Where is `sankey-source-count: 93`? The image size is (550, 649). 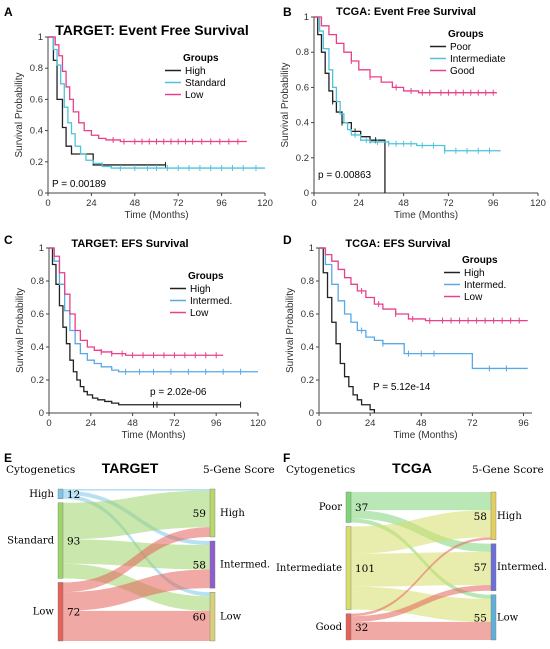
sankey-source-count: 93 is located at coordinates (73, 542).